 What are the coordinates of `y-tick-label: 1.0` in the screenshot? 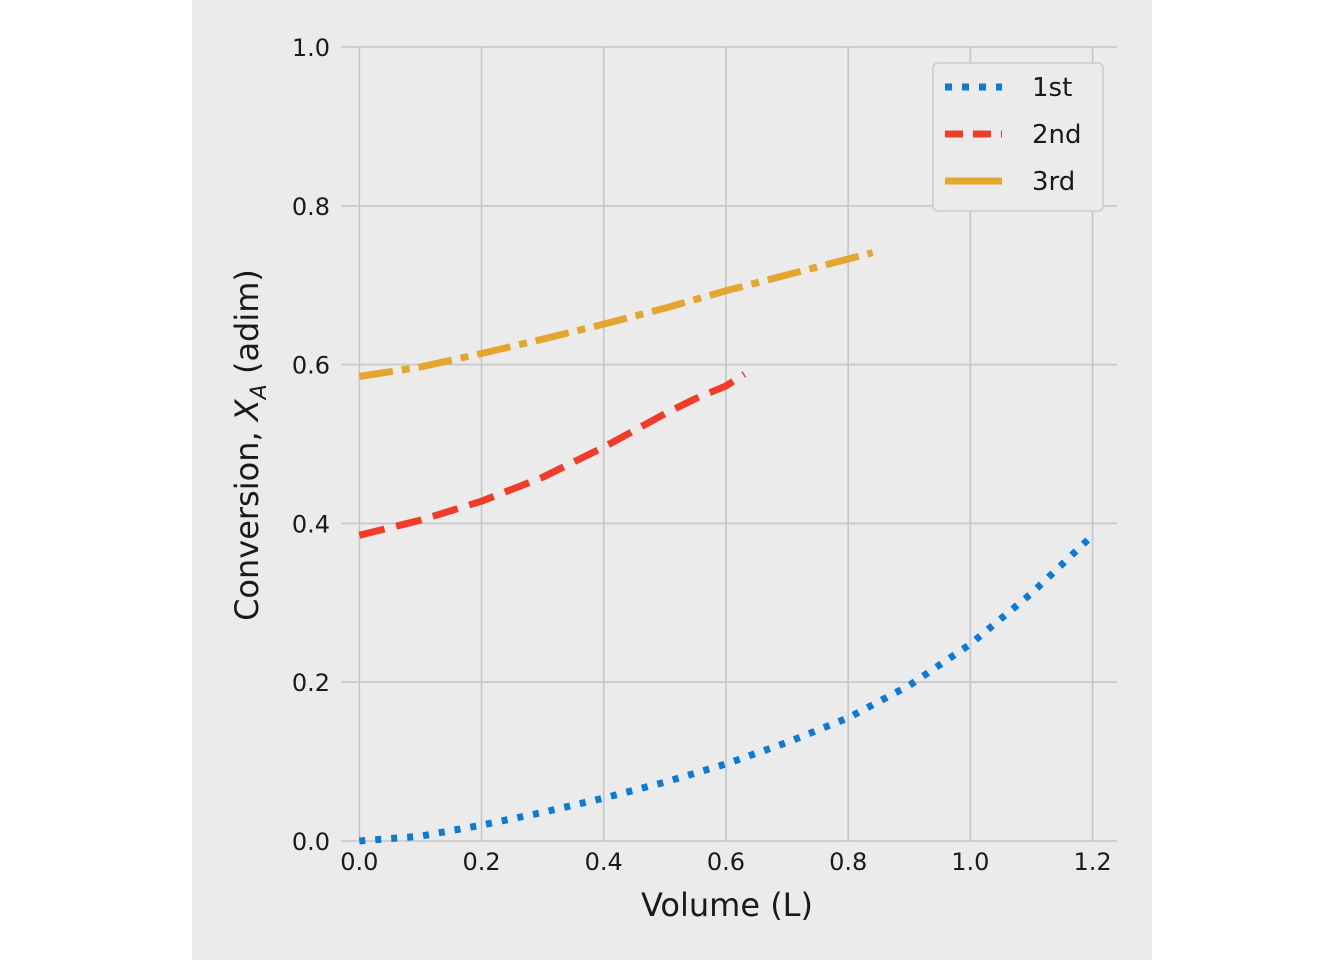 It's located at (311, 48).